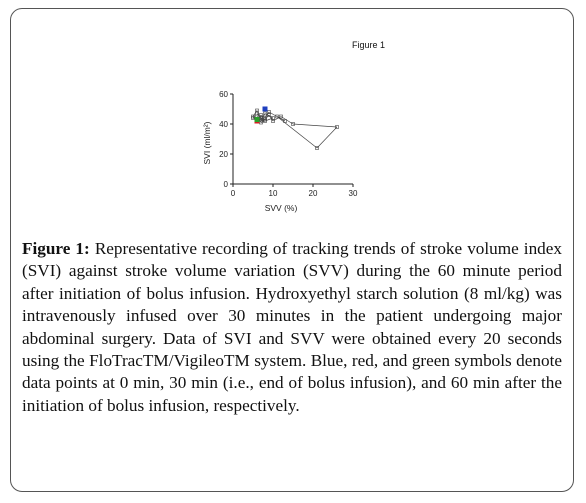 The width and height of the screenshot is (586, 503). Describe the element at coordinates (257, 119) in the screenshot. I see `marker-60-min` at that location.